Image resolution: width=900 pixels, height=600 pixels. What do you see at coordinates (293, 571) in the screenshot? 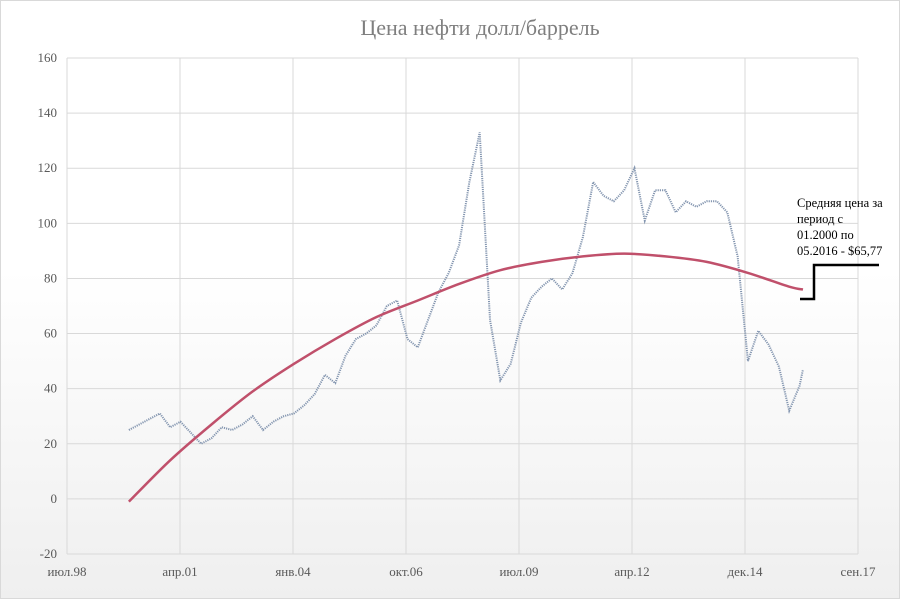
I see `x-tick-label: янв.04` at bounding box center [293, 571].